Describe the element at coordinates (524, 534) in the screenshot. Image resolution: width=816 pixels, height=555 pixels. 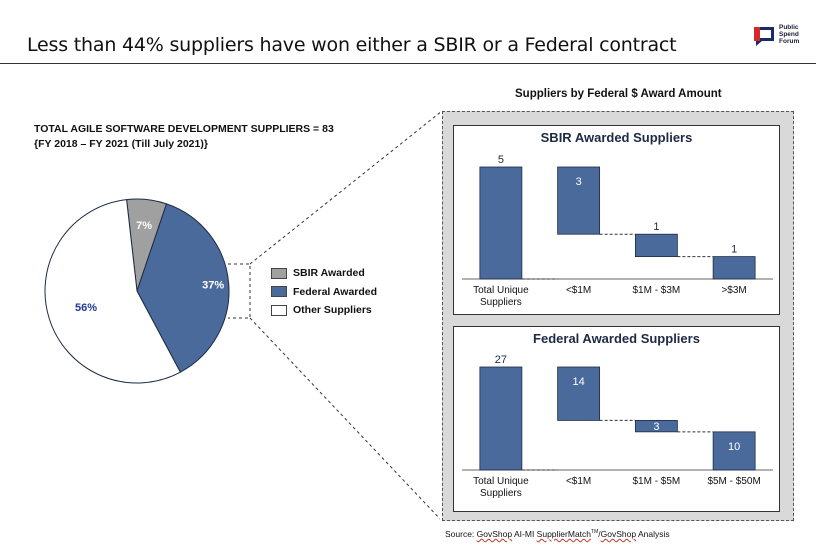
I see `source-aimi: AI-MI` at that location.